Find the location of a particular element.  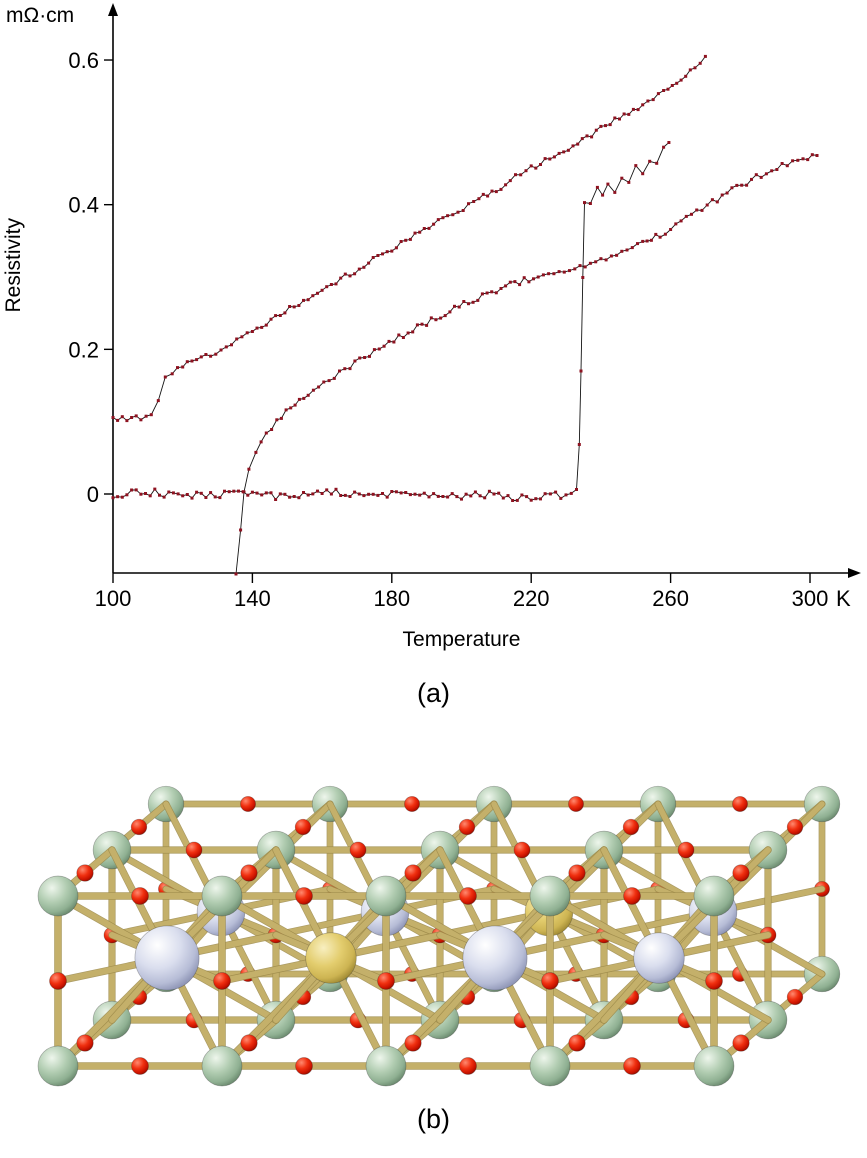

svg-text: 140 is located at coordinates (252, 598).